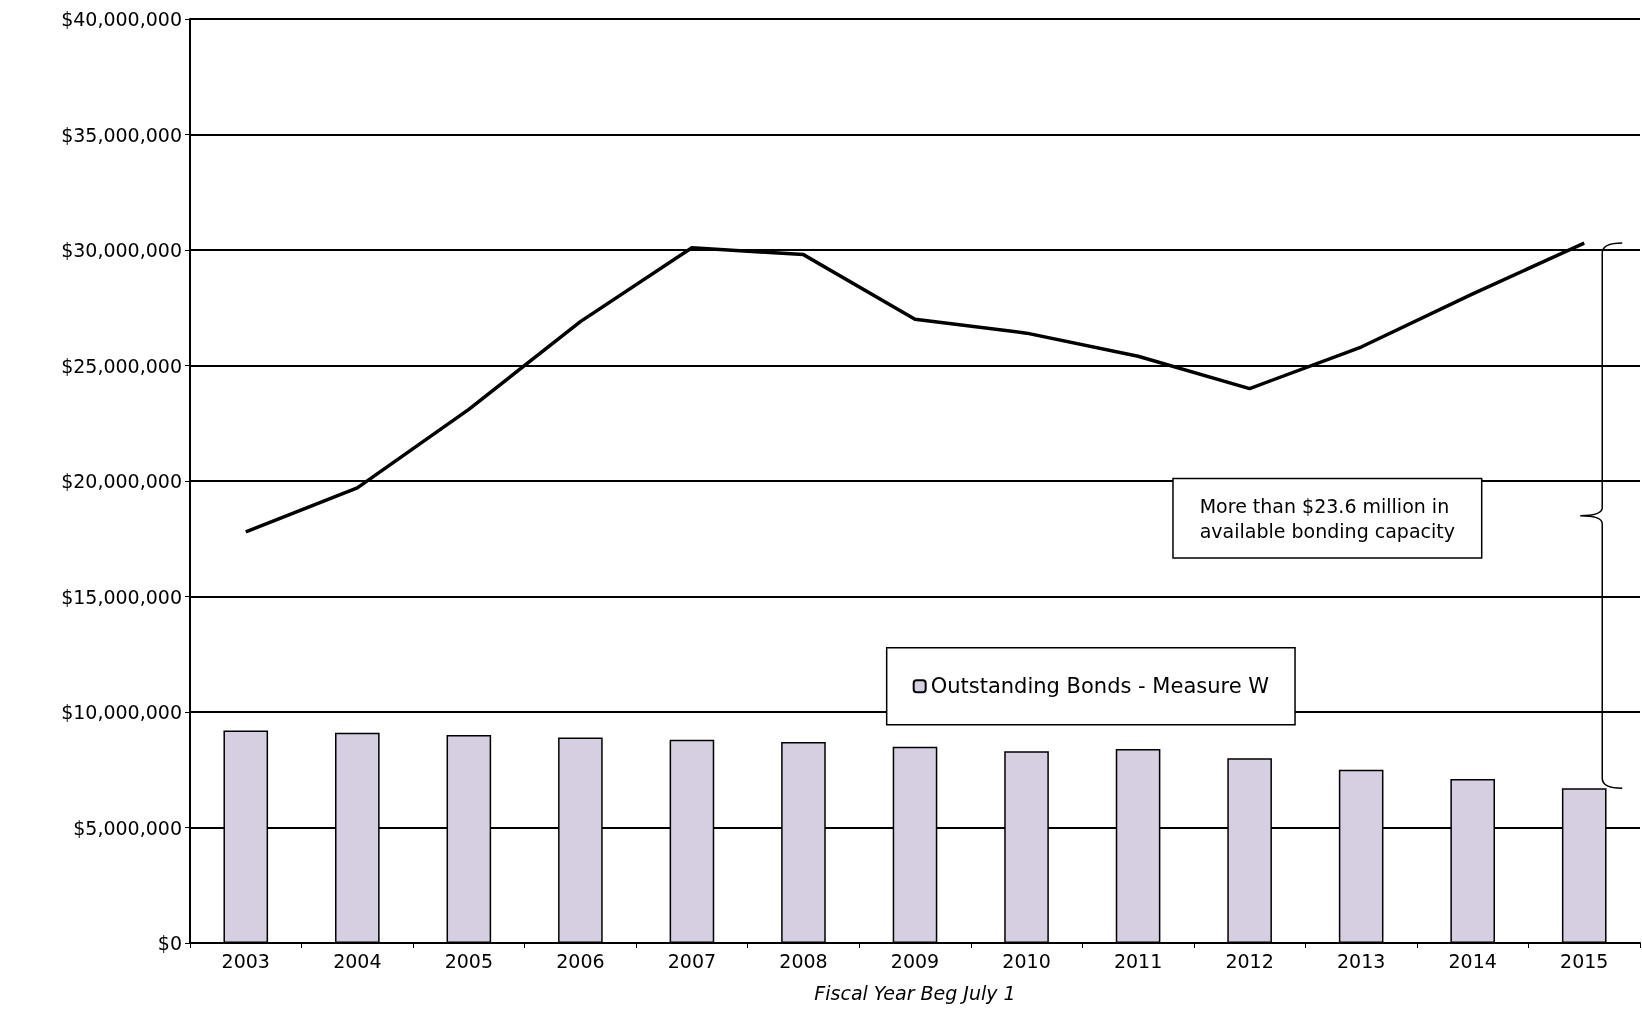  I want to click on x-tick-label: 2011, so click(1138, 960).